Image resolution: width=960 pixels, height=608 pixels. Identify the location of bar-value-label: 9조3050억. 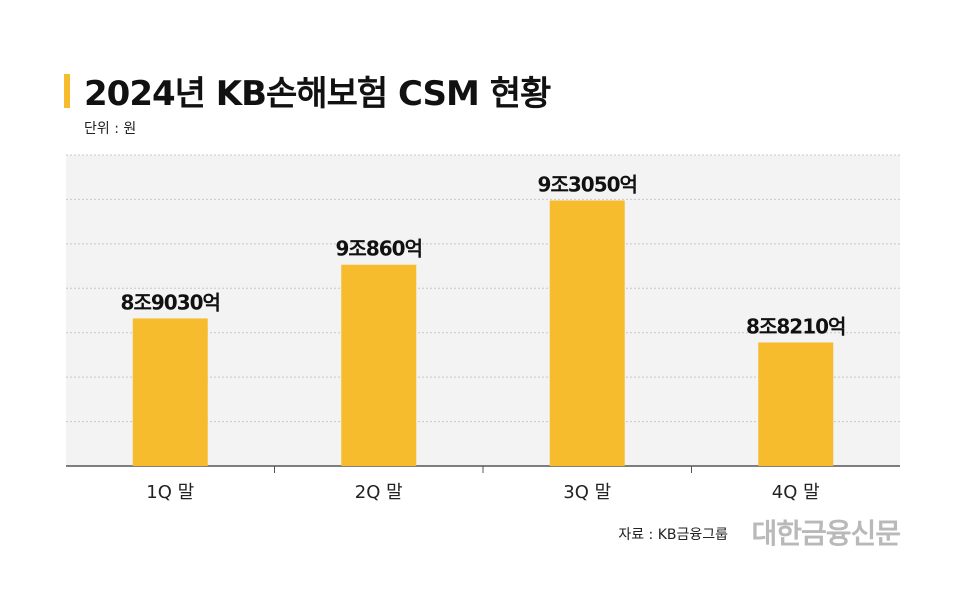
(587, 184).